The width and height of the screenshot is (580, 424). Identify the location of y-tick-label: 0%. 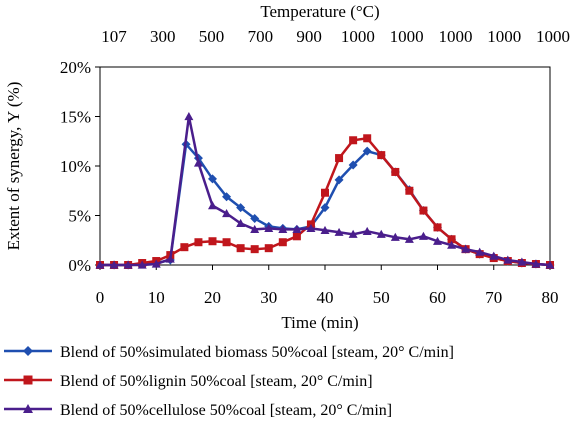
(79, 265).